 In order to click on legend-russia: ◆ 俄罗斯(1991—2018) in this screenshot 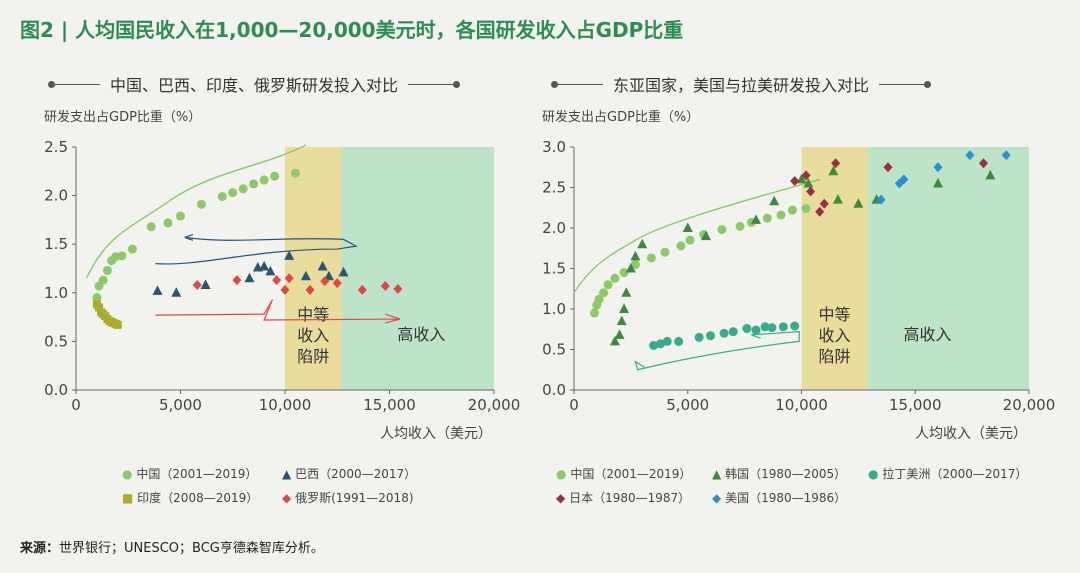, I will do `click(348, 497)`.